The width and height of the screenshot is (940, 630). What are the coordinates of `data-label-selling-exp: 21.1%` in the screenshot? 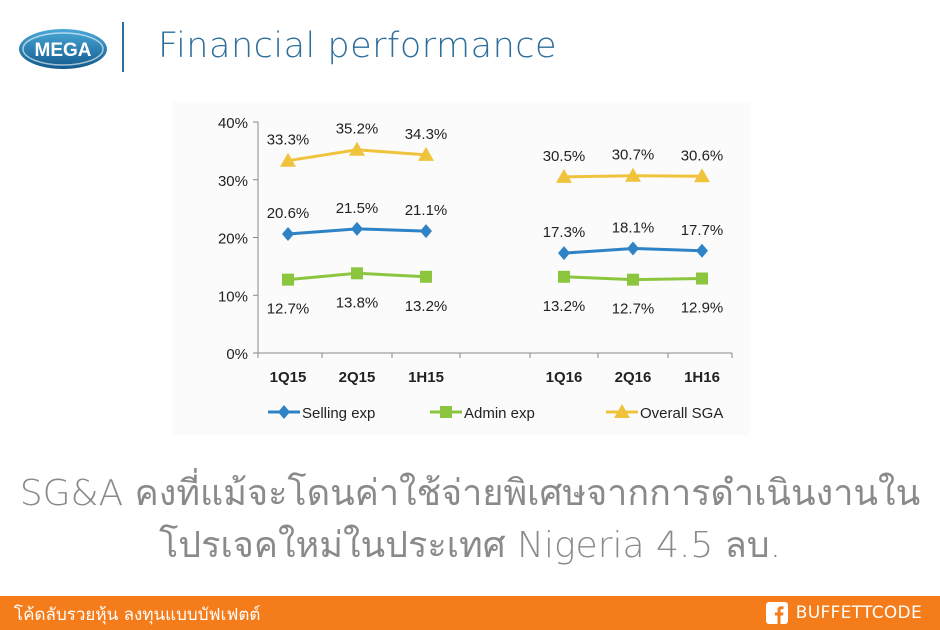 It's located at (426, 210).